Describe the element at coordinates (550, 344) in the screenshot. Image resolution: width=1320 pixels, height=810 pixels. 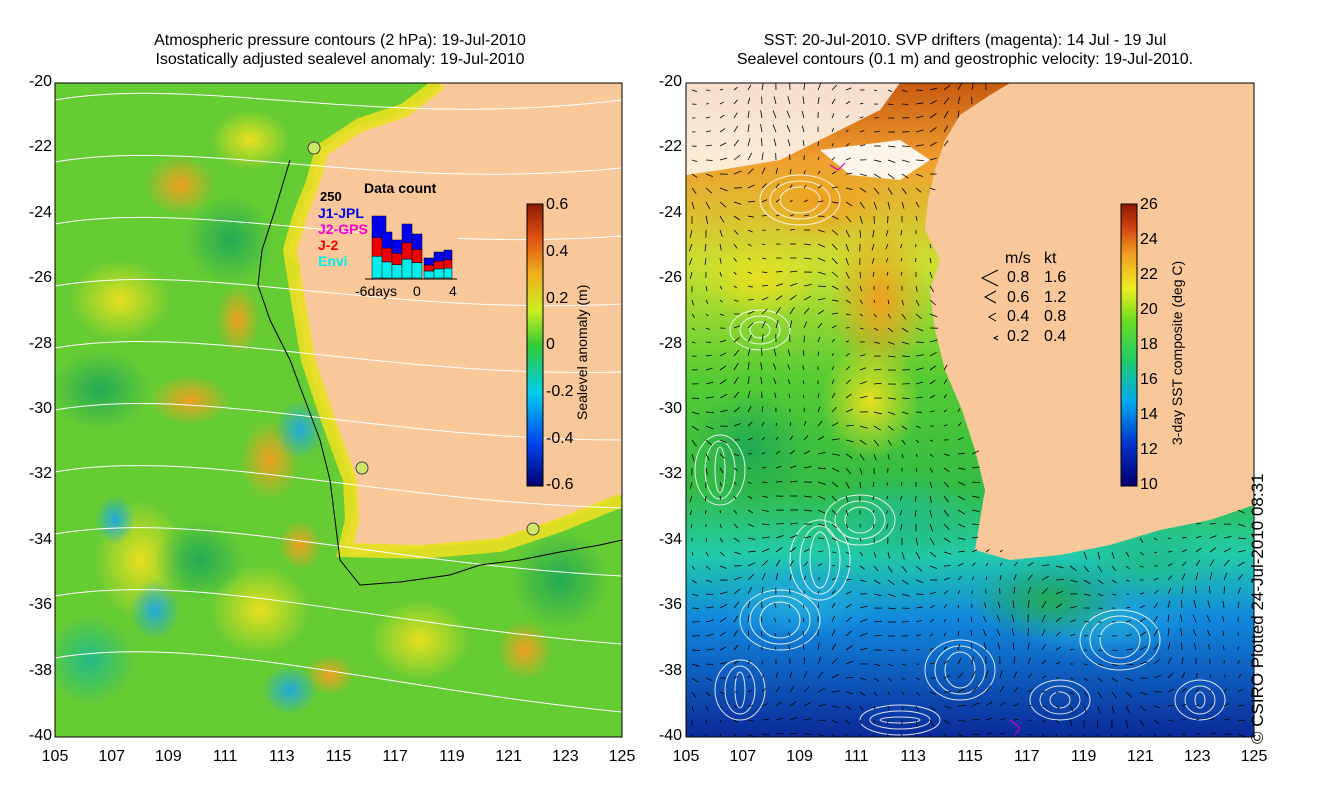
I see `sla-colorbar-tick: 0` at that location.